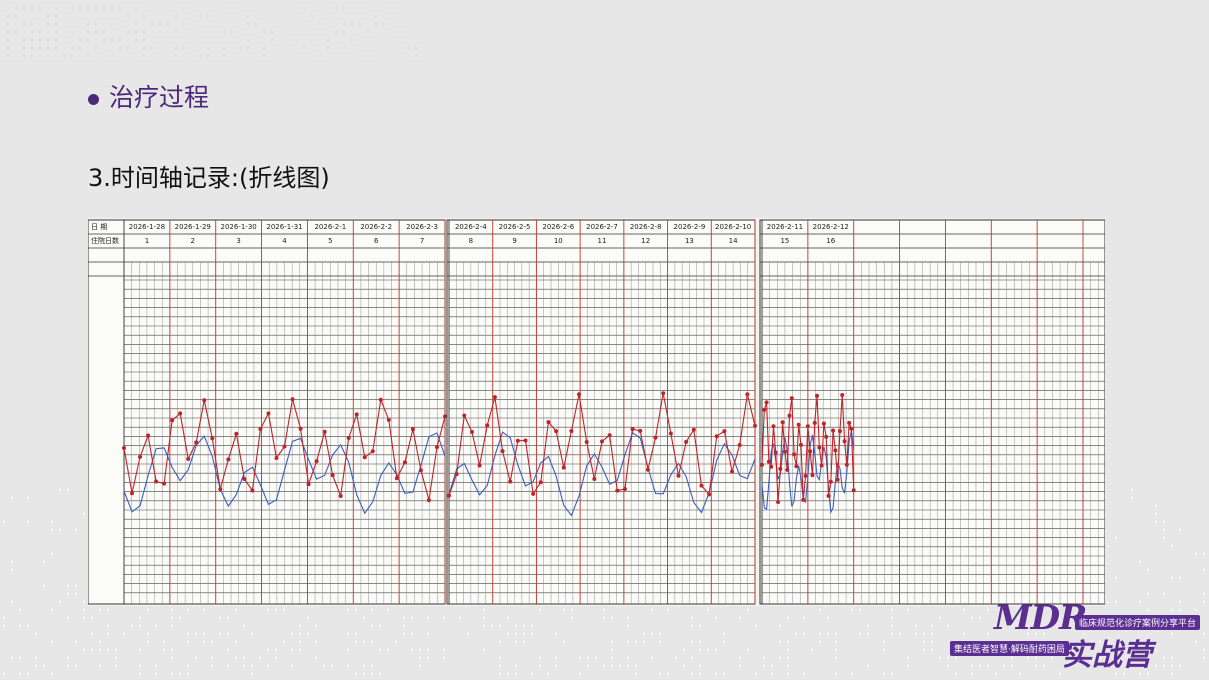 This screenshot has width=1209, height=680. What do you see at coordinates (193, 241) in the screenshot?
I see `hospital-day: 2` at bounding box center [193, 241].